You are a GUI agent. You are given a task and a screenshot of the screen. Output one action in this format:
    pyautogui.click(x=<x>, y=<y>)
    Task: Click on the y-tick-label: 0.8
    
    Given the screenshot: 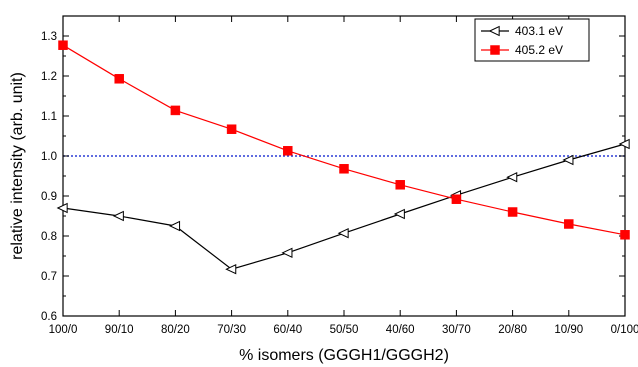 What is the action you would take?
    pyautogui.click(x=49, y=237)
    